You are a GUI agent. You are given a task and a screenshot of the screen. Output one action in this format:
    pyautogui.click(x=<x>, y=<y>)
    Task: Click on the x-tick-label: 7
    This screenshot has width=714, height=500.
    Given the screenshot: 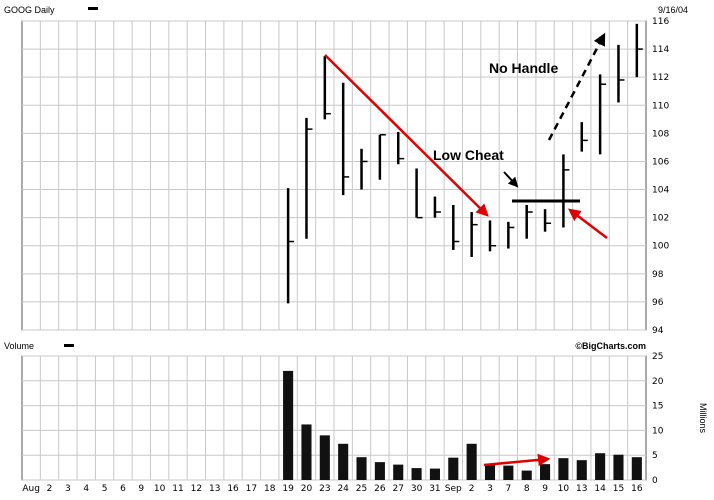 What is the action you would take?
    pyautogui.click(x=508, y=489)
    